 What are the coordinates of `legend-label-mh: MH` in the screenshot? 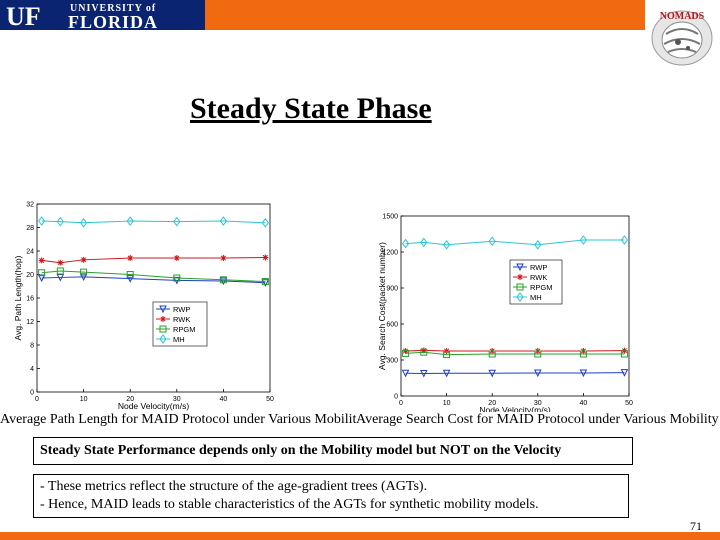 It's located at (536, 297).